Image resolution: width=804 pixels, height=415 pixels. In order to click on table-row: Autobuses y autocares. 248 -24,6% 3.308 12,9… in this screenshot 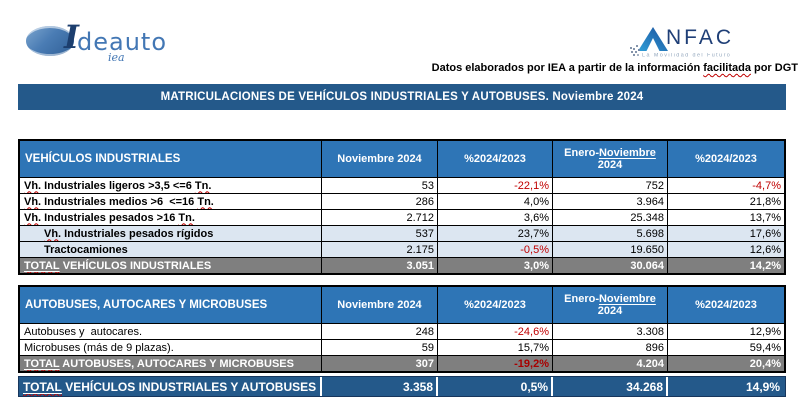, I will do `click(402, 331)`.